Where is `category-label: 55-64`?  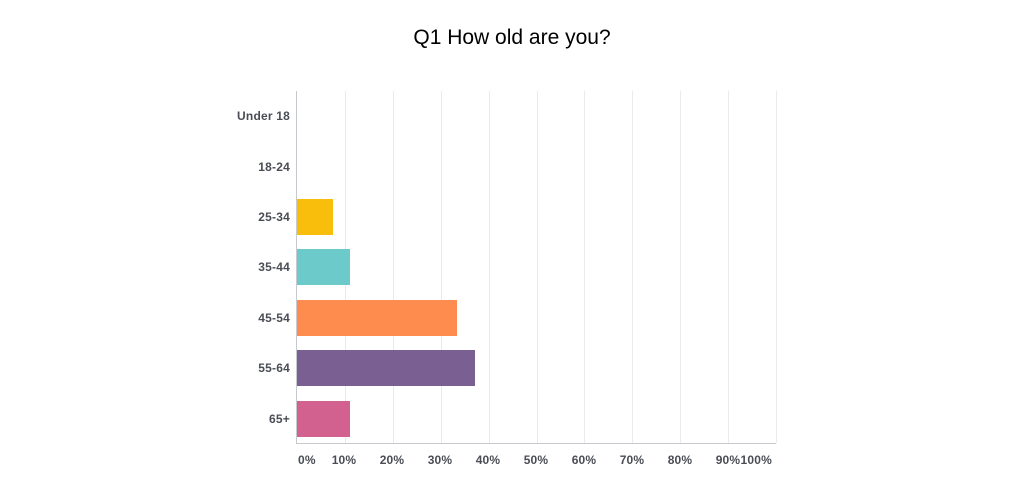 category-label: 55-64 is located at coordinates (274, 368).